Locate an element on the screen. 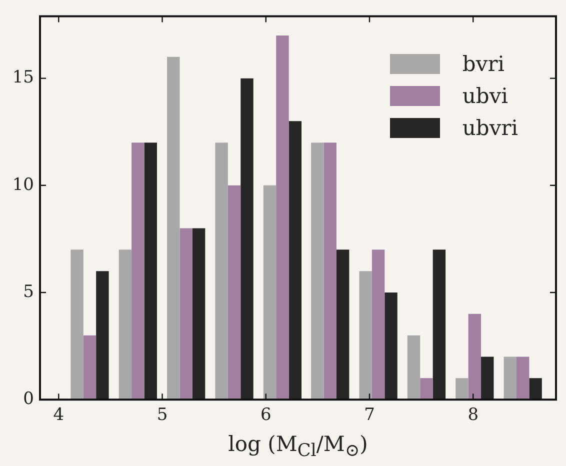 This screenshot has height=466, width=566. legend-label: bvri is located at coordinates (483, 64).